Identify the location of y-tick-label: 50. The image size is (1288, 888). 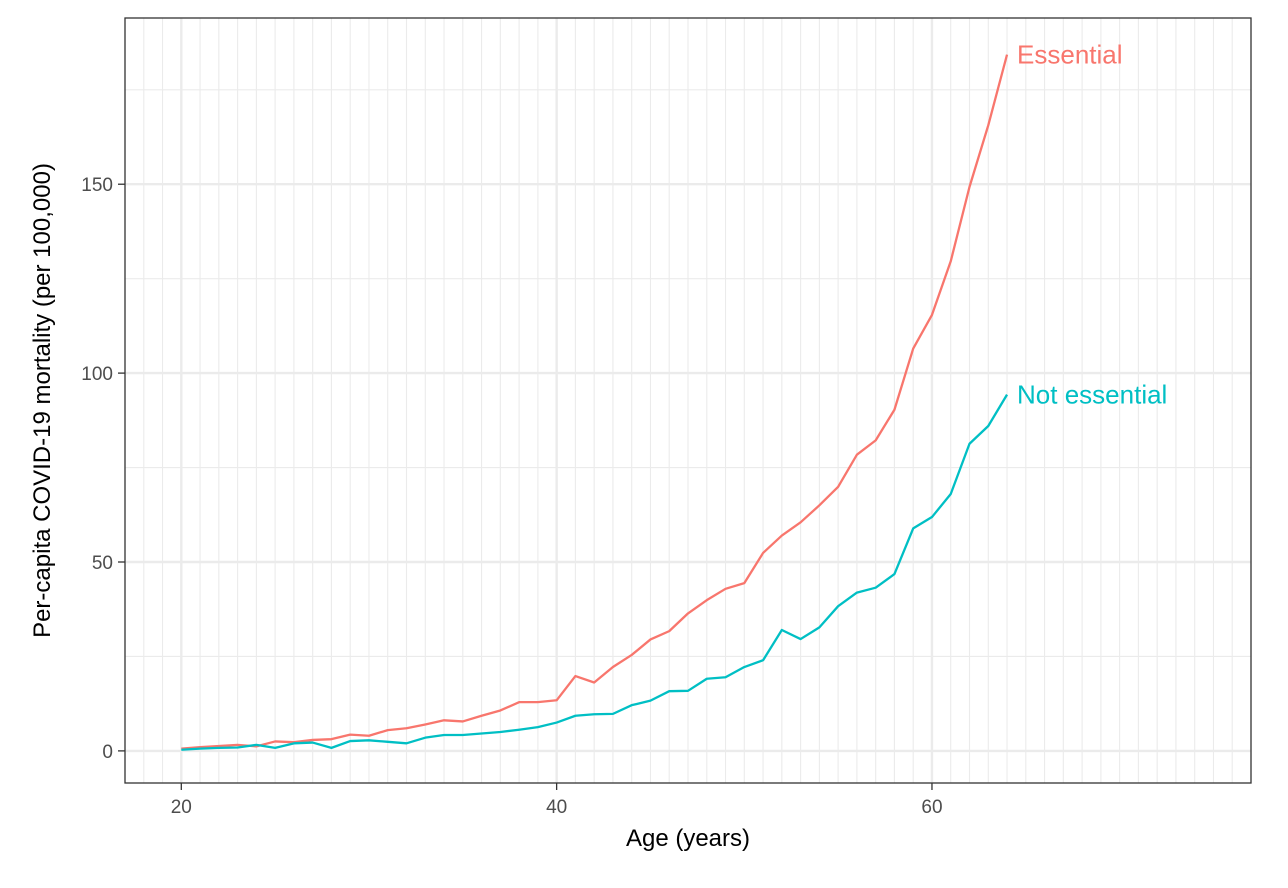
(102, 563).